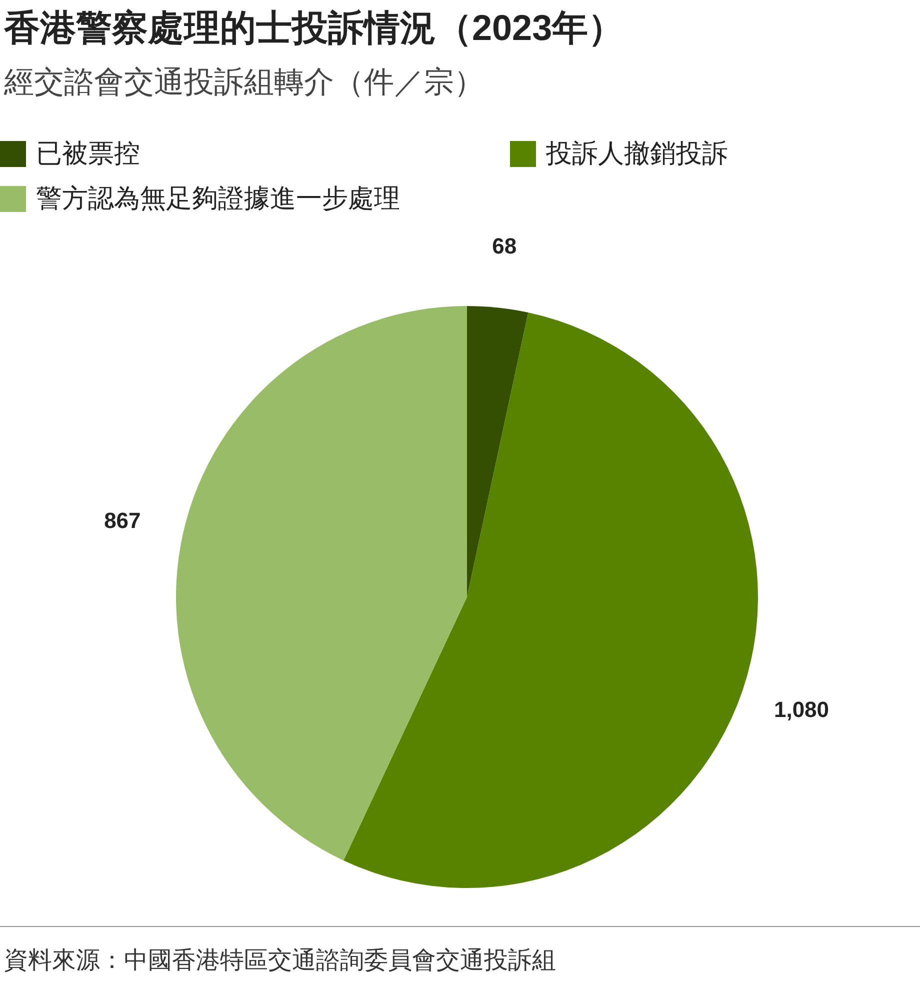 This screenshot has width=920, height=984. What do you see at coordinates (244, 83) in the screenshot?
I see `chart-subtitle: 經交諮會交通投訴組轉介（件／宗）` at bounding box center [244, 83].